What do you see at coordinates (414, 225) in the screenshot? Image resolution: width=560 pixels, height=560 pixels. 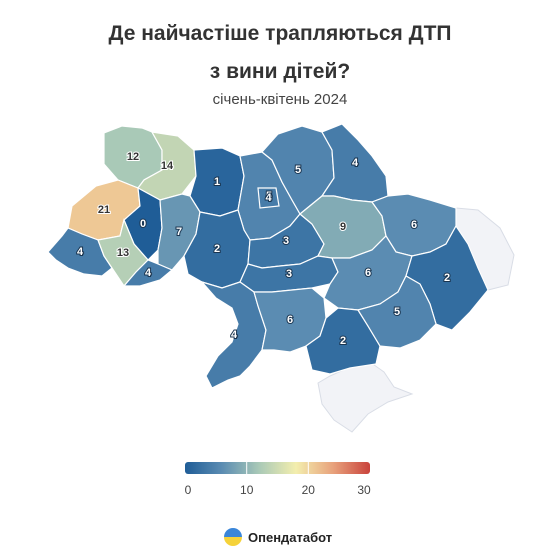 I see `region-value-kharkiv: 6` at bounding box center [414, 225].